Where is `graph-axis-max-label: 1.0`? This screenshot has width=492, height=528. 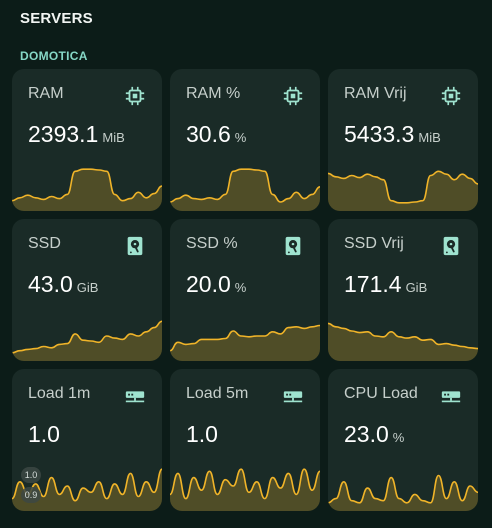 graph-axis-max-label: 1.0 is located at coordinates (31, 475).